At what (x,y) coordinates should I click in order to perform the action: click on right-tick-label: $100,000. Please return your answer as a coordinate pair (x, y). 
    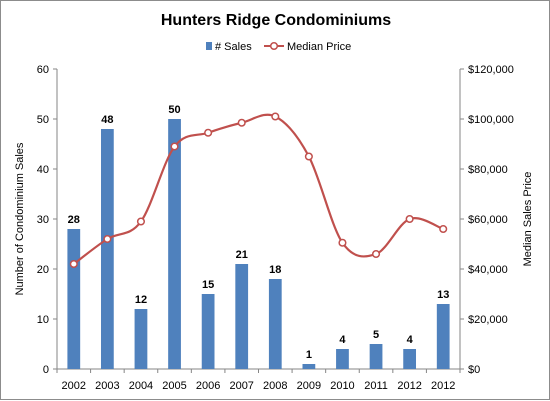
    Looking at the image, I should click on (491, 120).